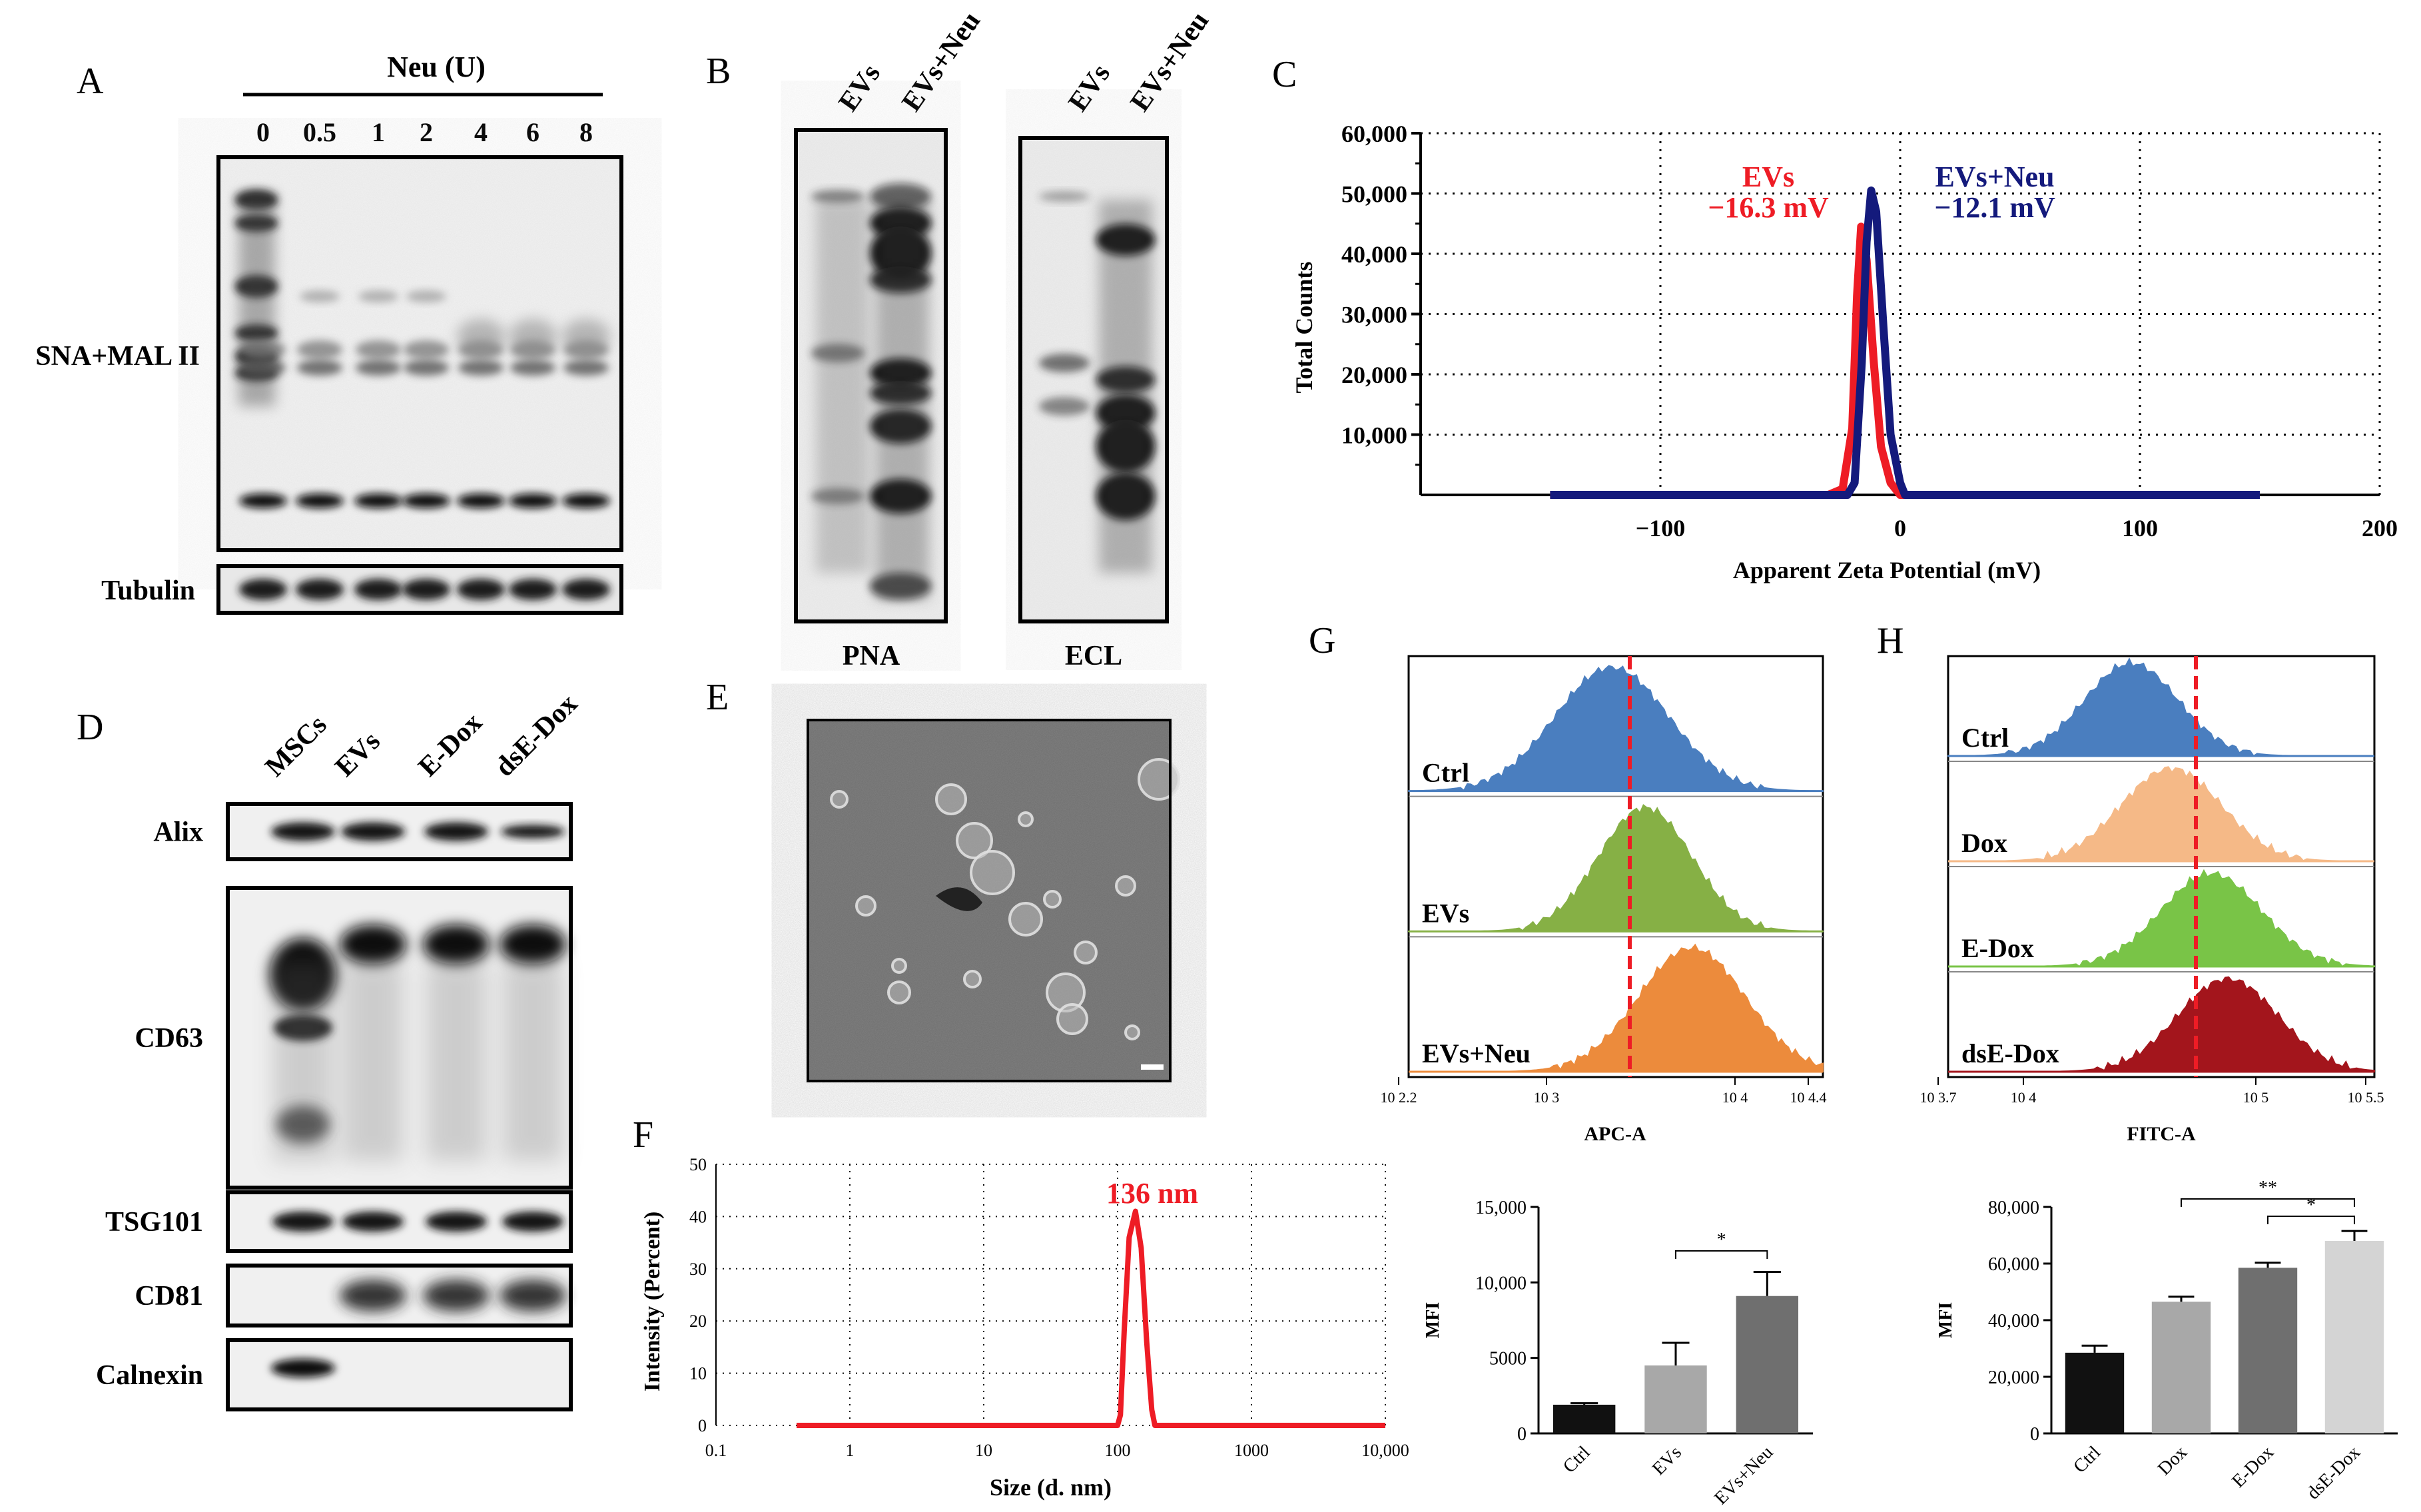 This screenshot has width=2421, height=1512. What do you see at coordinates (1170, 62) in the screenshot?
I see `lane-label: EVs+Neu` at bounding box center [1170, 62].